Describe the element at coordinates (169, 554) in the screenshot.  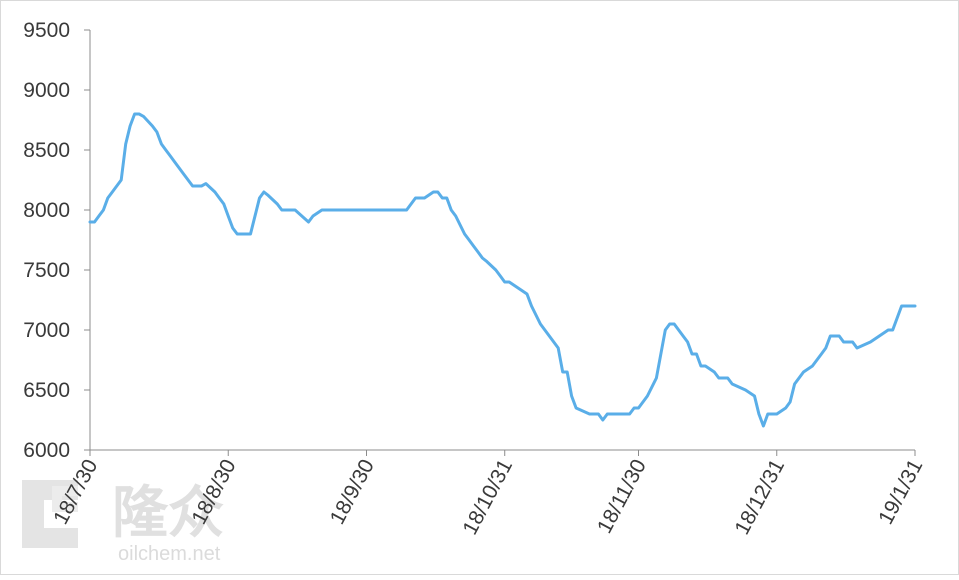
I see `watermark-url: oilchem.net` at that location.